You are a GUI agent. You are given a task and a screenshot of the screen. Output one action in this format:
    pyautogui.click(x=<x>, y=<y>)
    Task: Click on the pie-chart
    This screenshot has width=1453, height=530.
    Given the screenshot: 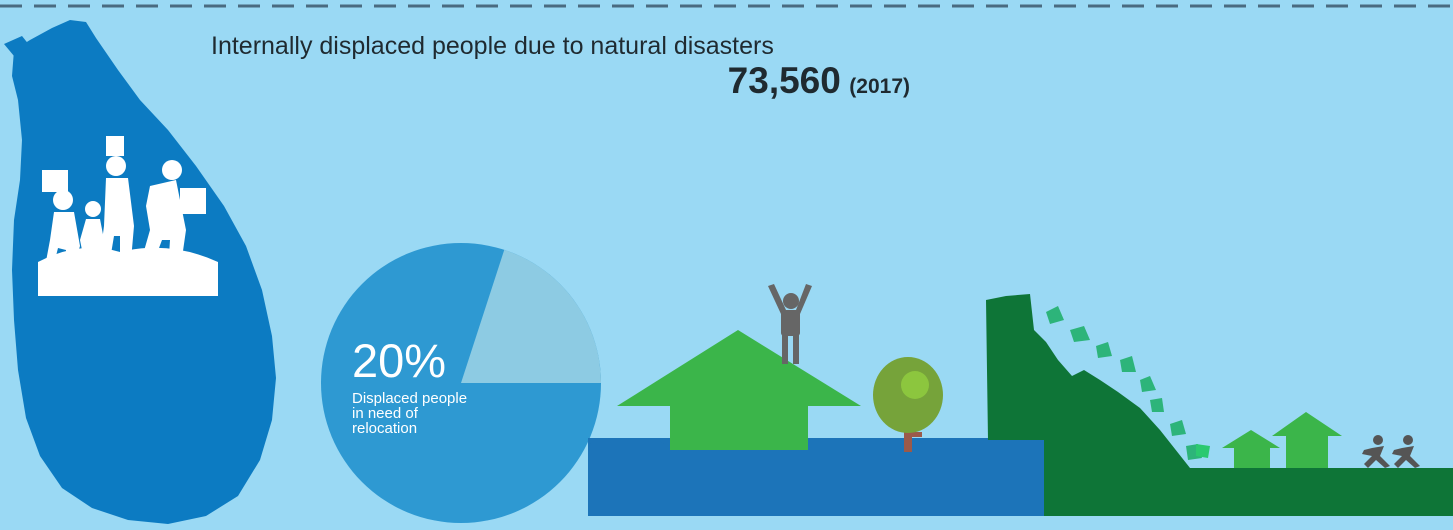 What is the action you would take?
    pyautogui.click(x=461, y=383)
    